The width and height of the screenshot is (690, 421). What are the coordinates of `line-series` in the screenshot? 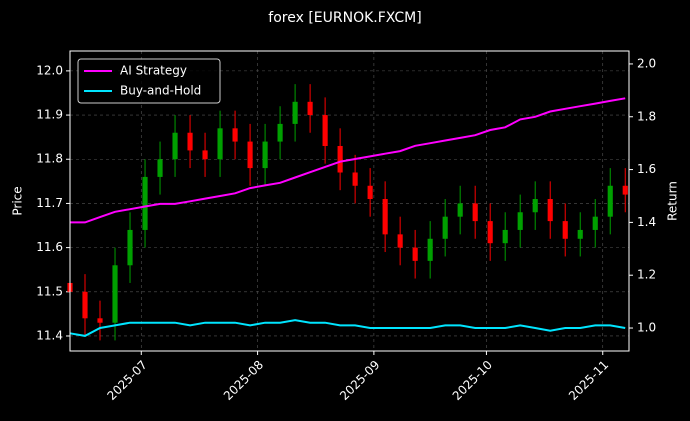 It's located at (347, 328).